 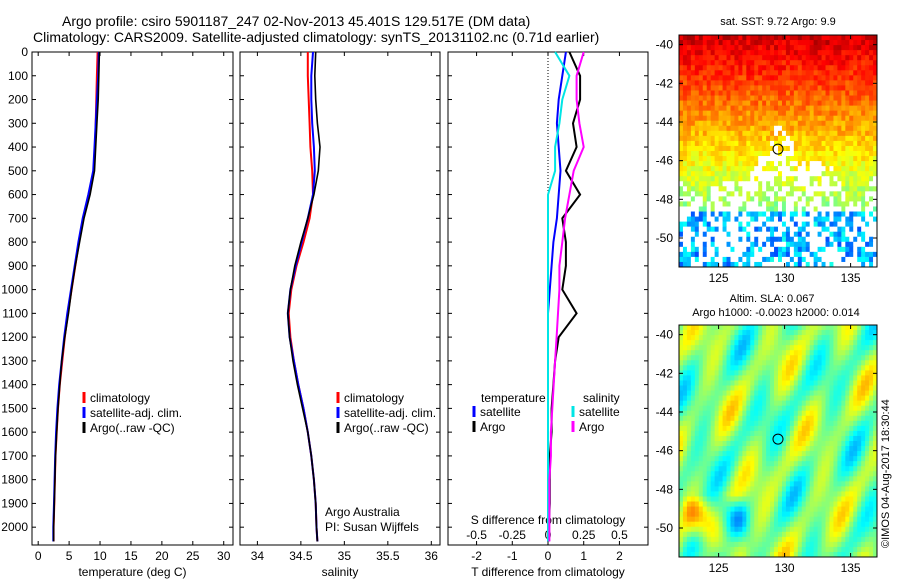 I want to click on heatmap-cells, so click(x=778, y=151).